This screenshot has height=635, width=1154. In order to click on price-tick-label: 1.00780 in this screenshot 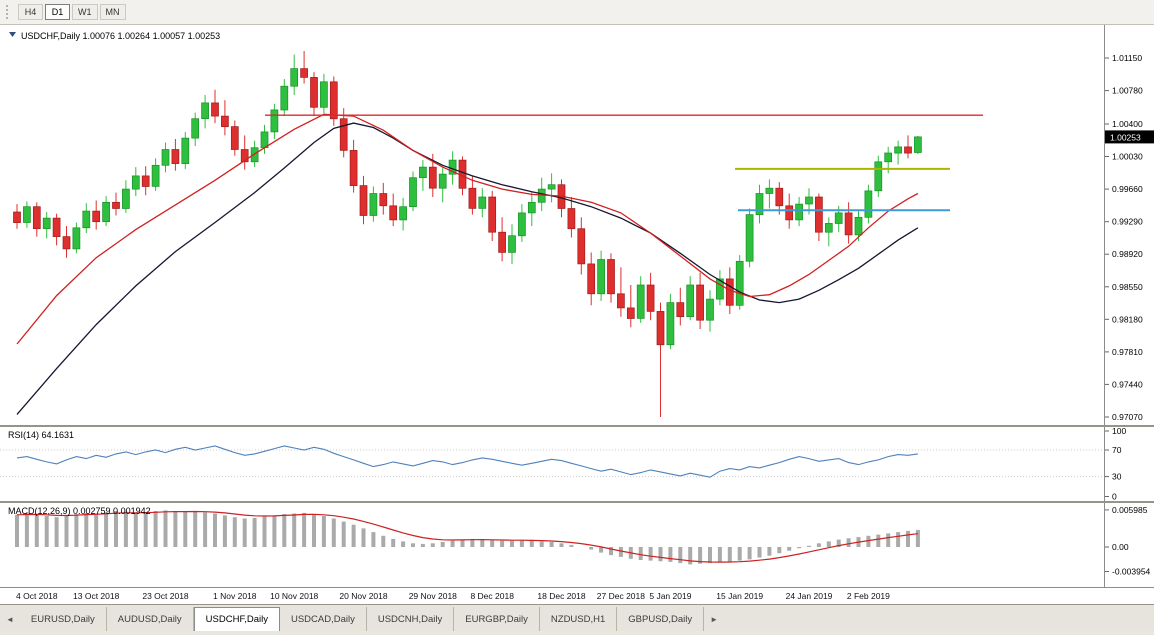, I will do `click(1127, 91)`.